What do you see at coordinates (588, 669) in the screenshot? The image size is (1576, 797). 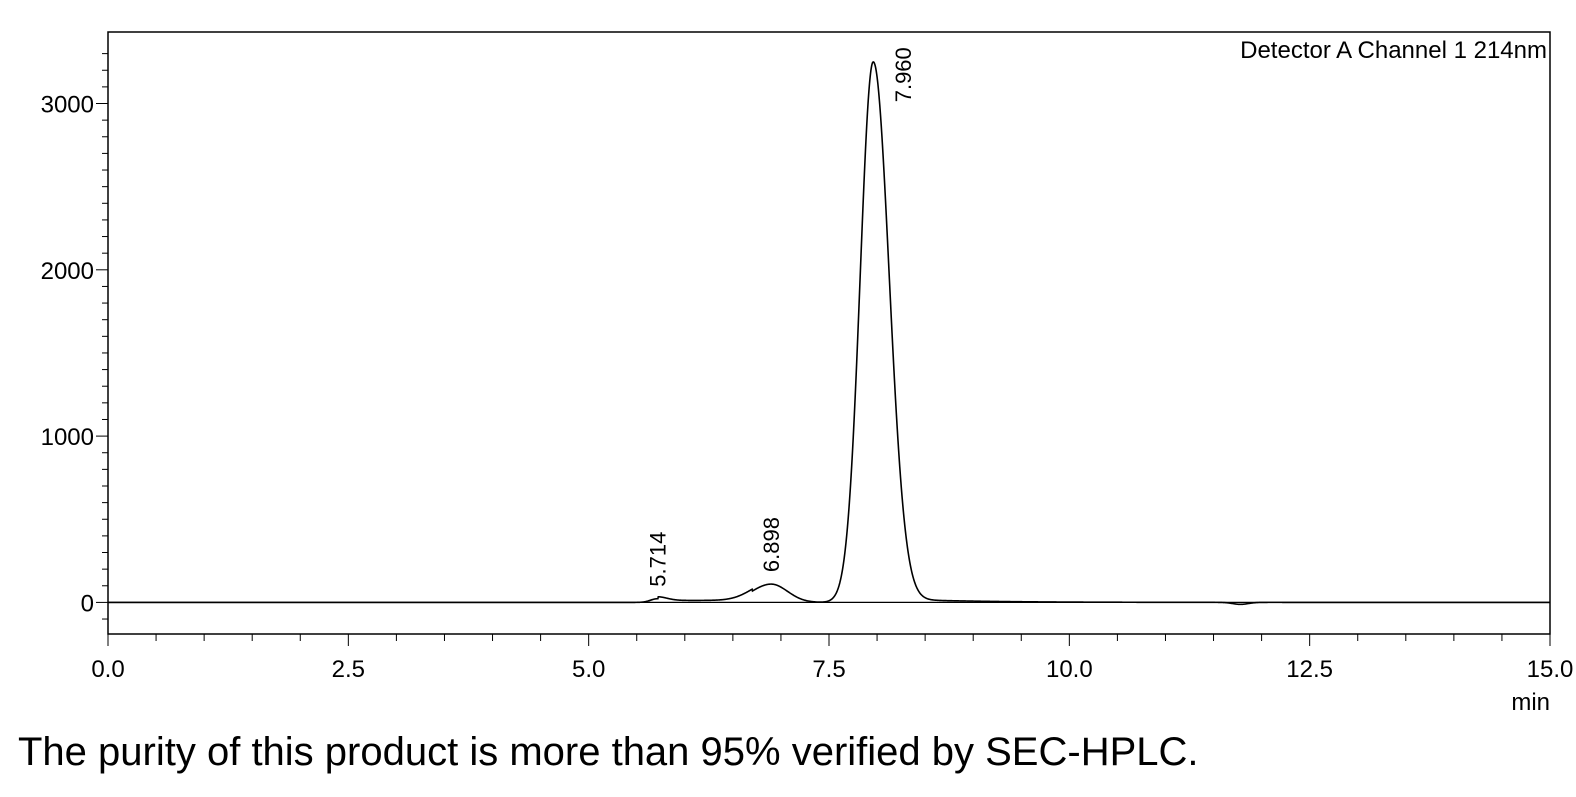 I see `x-tick-label: 5.0` at bounding box center [588, 669].